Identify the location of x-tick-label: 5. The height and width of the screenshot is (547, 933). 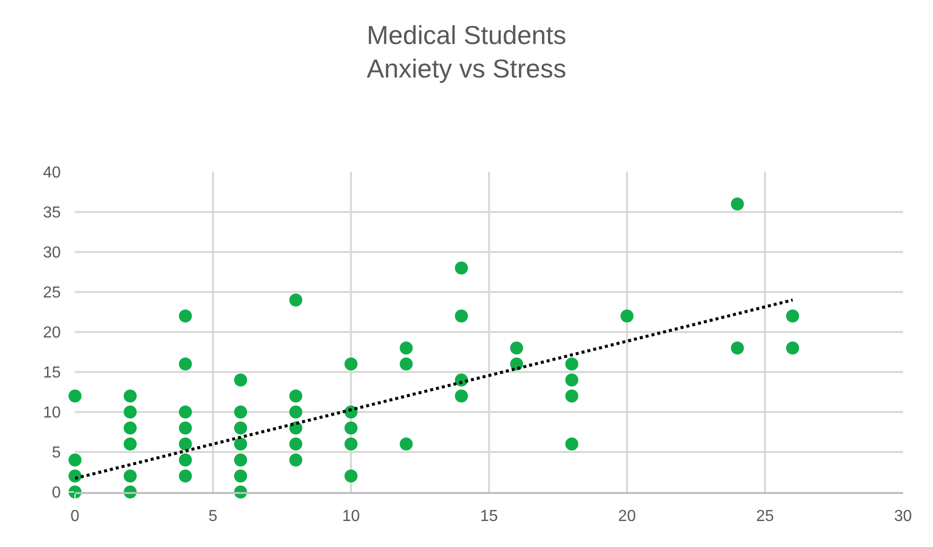
(213, 516).